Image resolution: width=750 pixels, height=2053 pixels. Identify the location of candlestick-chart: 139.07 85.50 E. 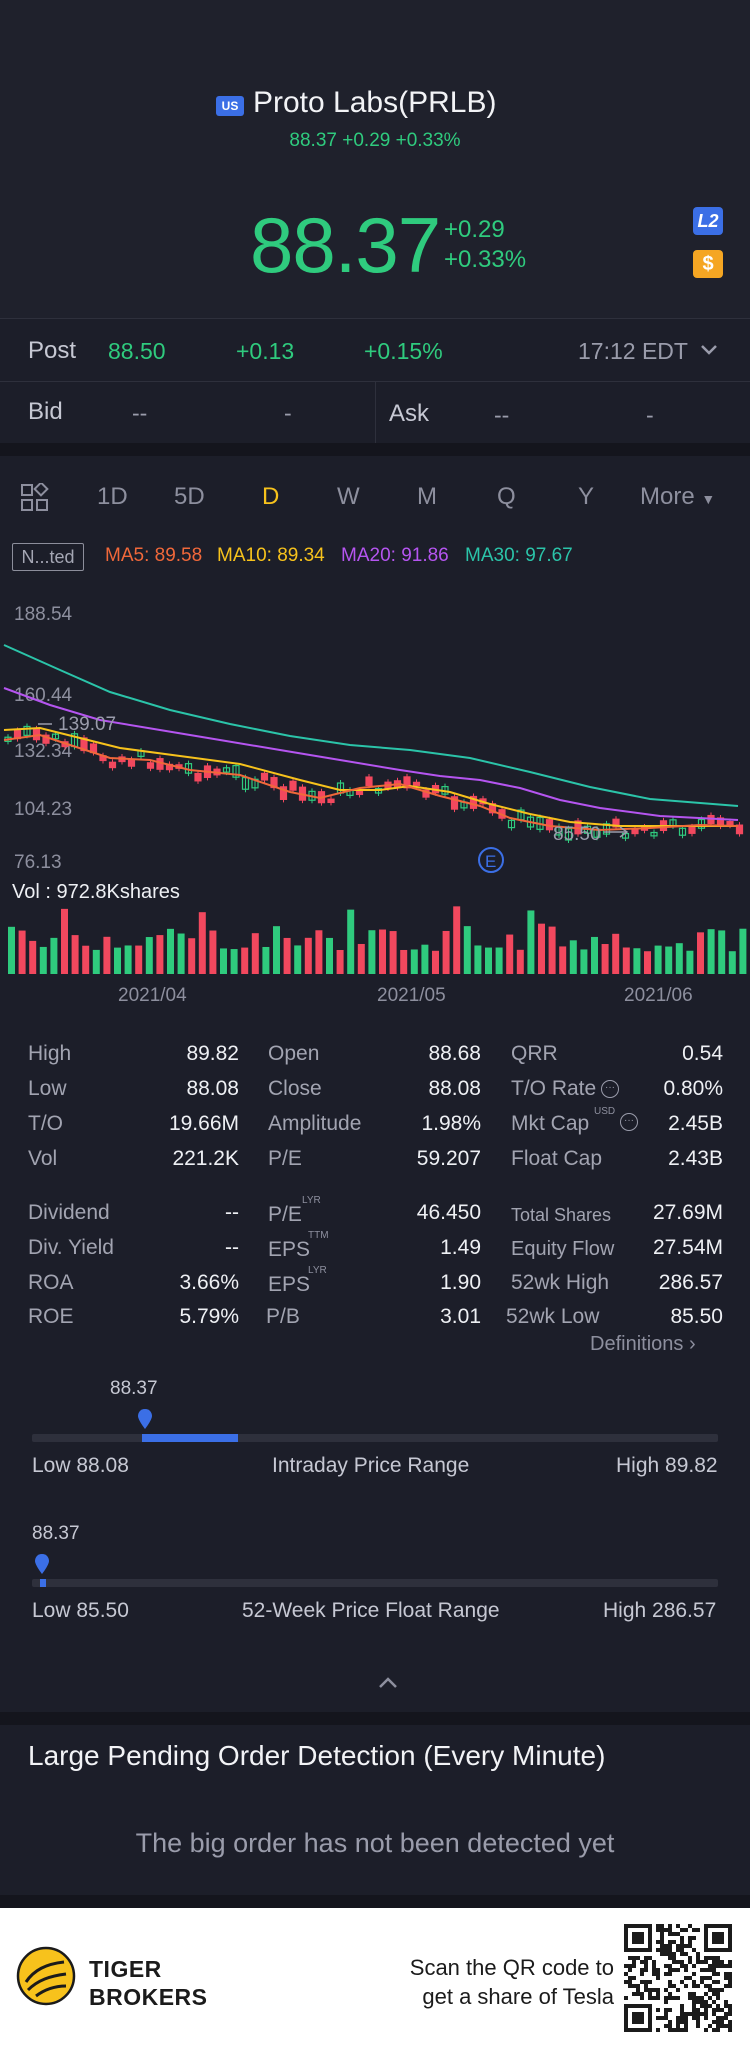
(375, 745).